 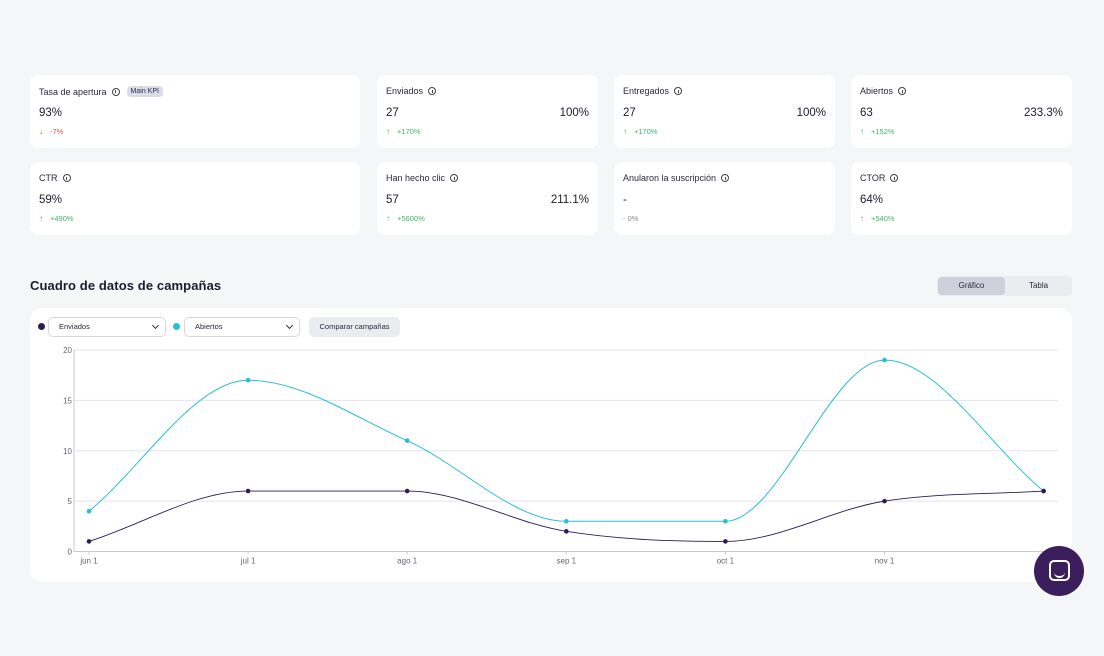 I want to click on kpi-title: Enviados, so click(x=405, y=91).